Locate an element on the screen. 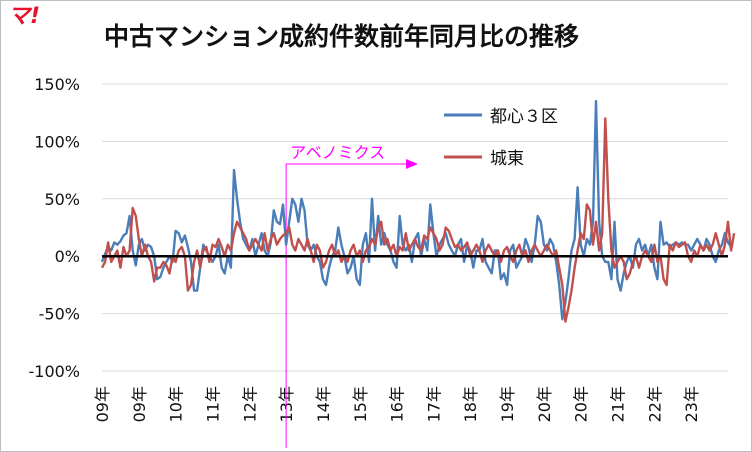 The width and height of the screenshot is (752, 452). y-axis-ticks: 150% 100% 50% 0% -50% -100% is located at coordinates (54, 228).